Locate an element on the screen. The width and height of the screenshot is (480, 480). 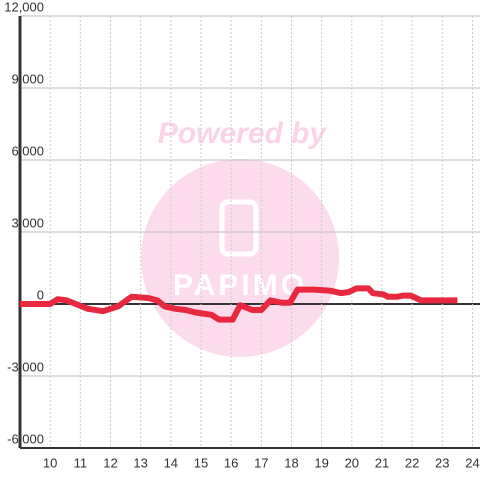
watermark-text: Powered by is located at coordinates (243, 133).